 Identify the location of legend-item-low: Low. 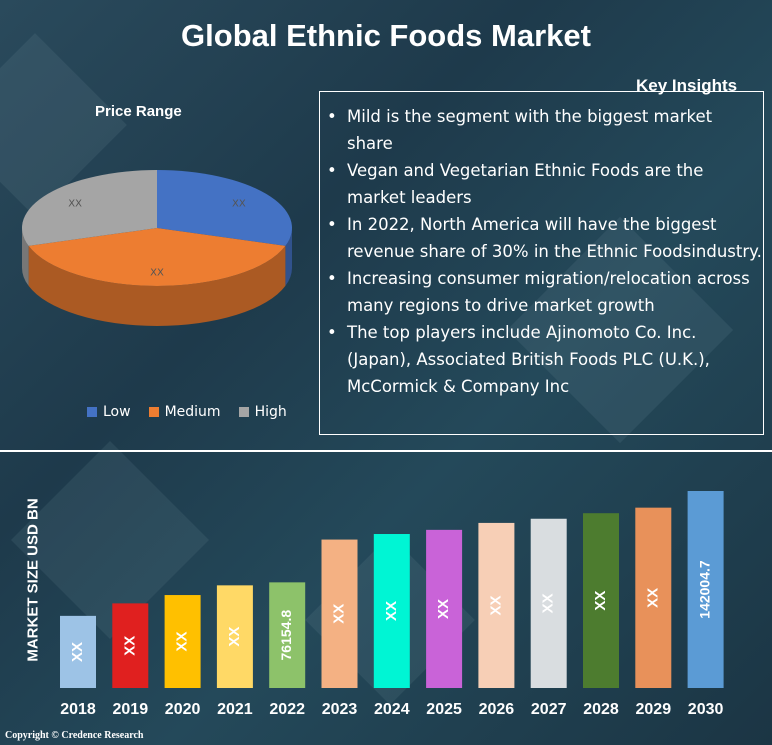
(109, 412).